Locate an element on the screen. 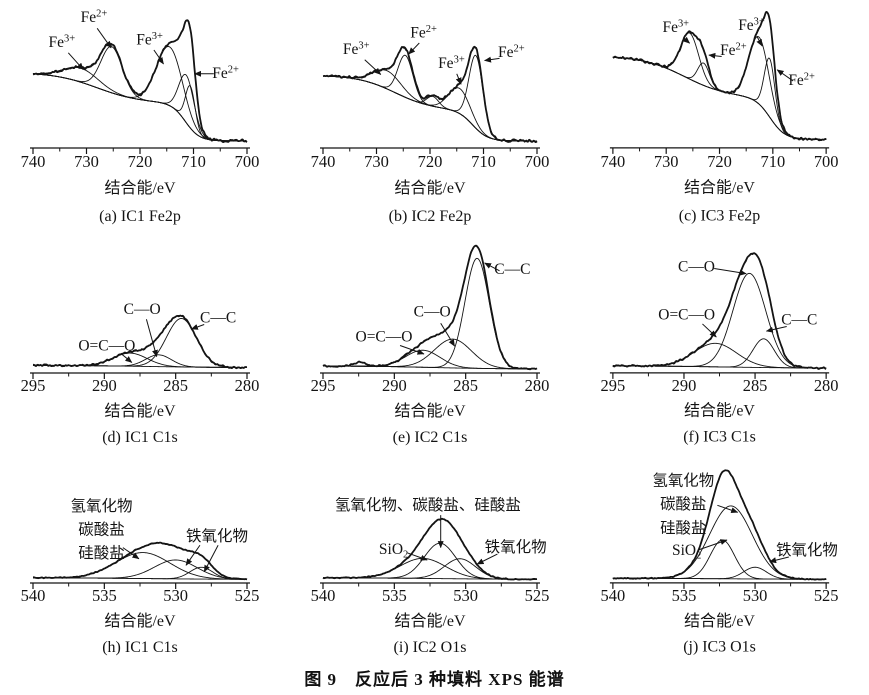 The width and height of the screenshot is (869, 695). x-tick-label: 535 is located at coordinates (104, 595).